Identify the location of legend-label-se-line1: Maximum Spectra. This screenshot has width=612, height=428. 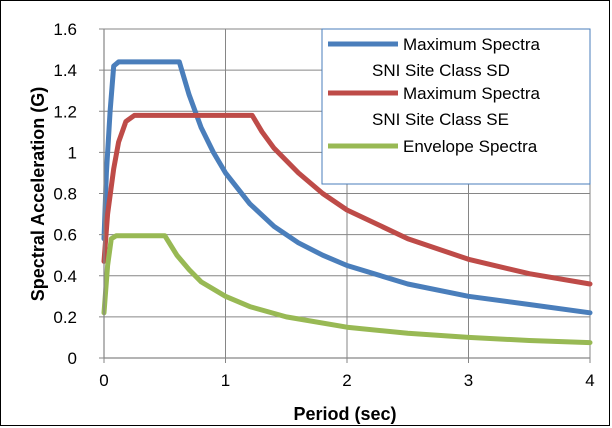
(472, 93).